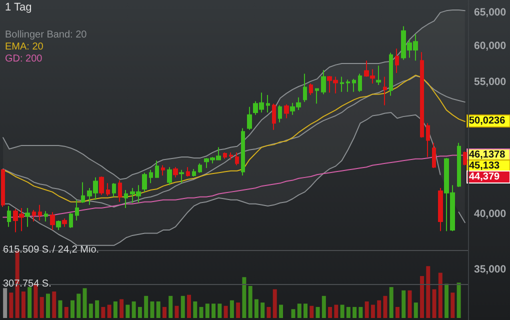 This screenshot has width=510, height=320. Describe the element at coordinates (490, 46) in the screenshot. I see `y-tick-label: 60,000` at that location.